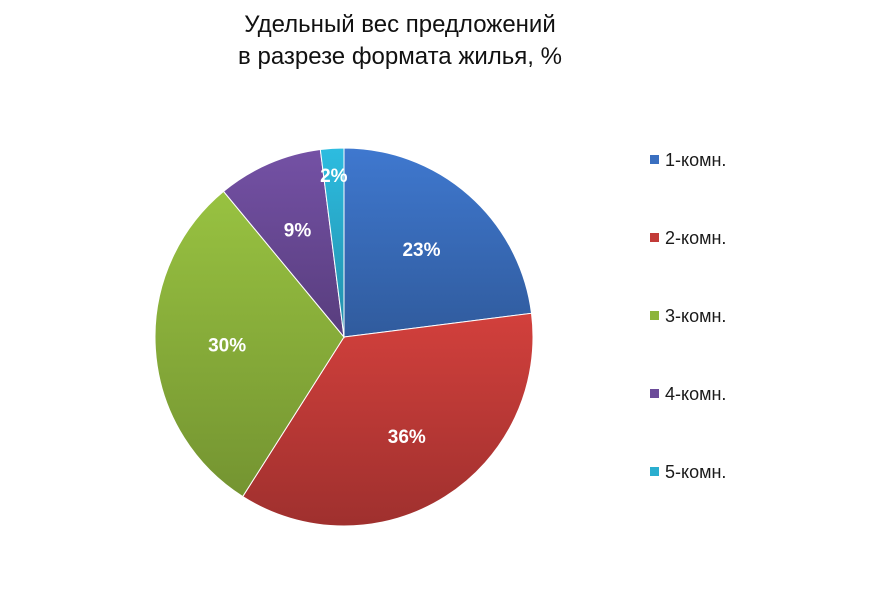 The image size is (888, 593). I want to click on data-label-3-komn: 30%, so click(227, 345).